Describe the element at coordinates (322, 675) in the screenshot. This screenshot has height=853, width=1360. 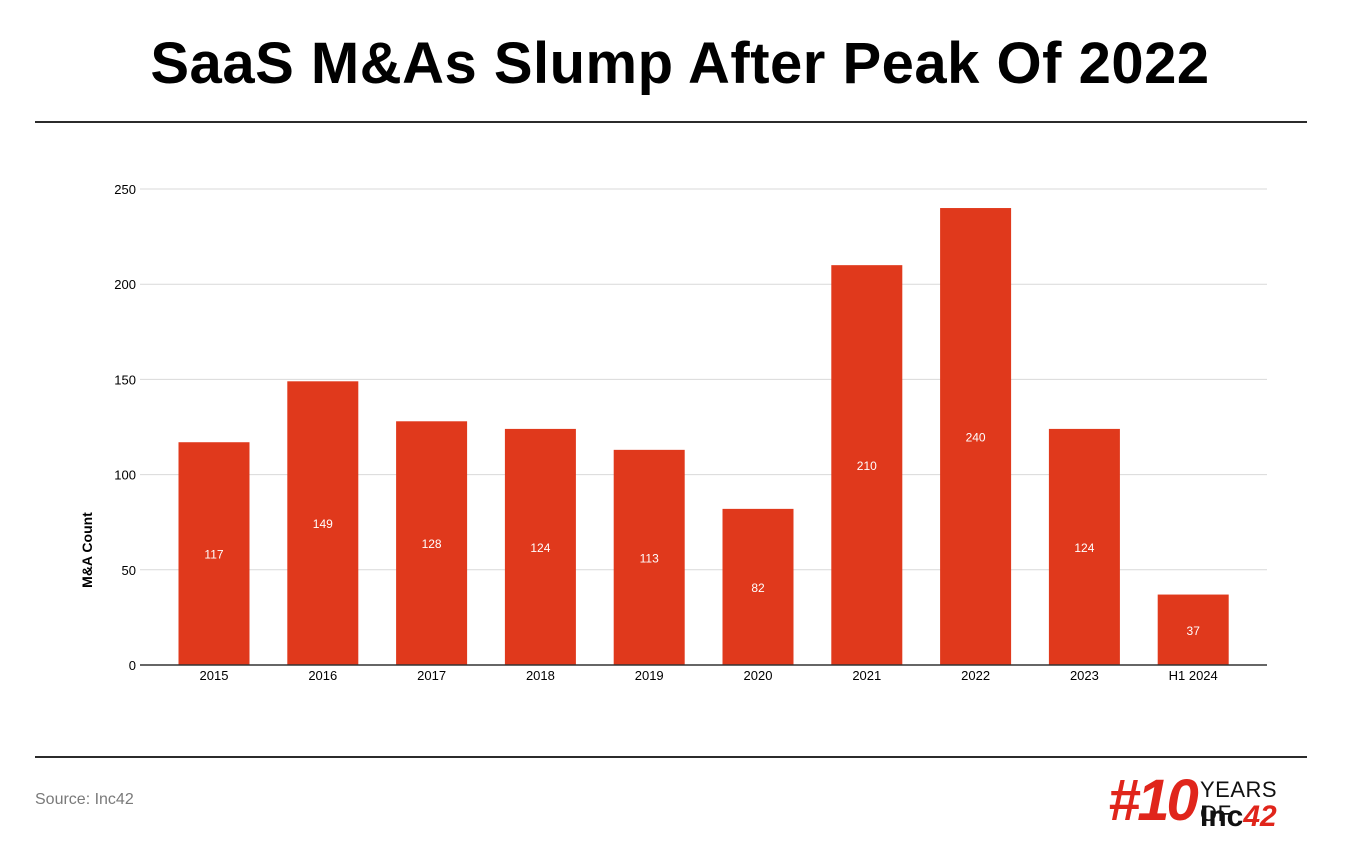
I see `x-tick-label: 2016` at that location.